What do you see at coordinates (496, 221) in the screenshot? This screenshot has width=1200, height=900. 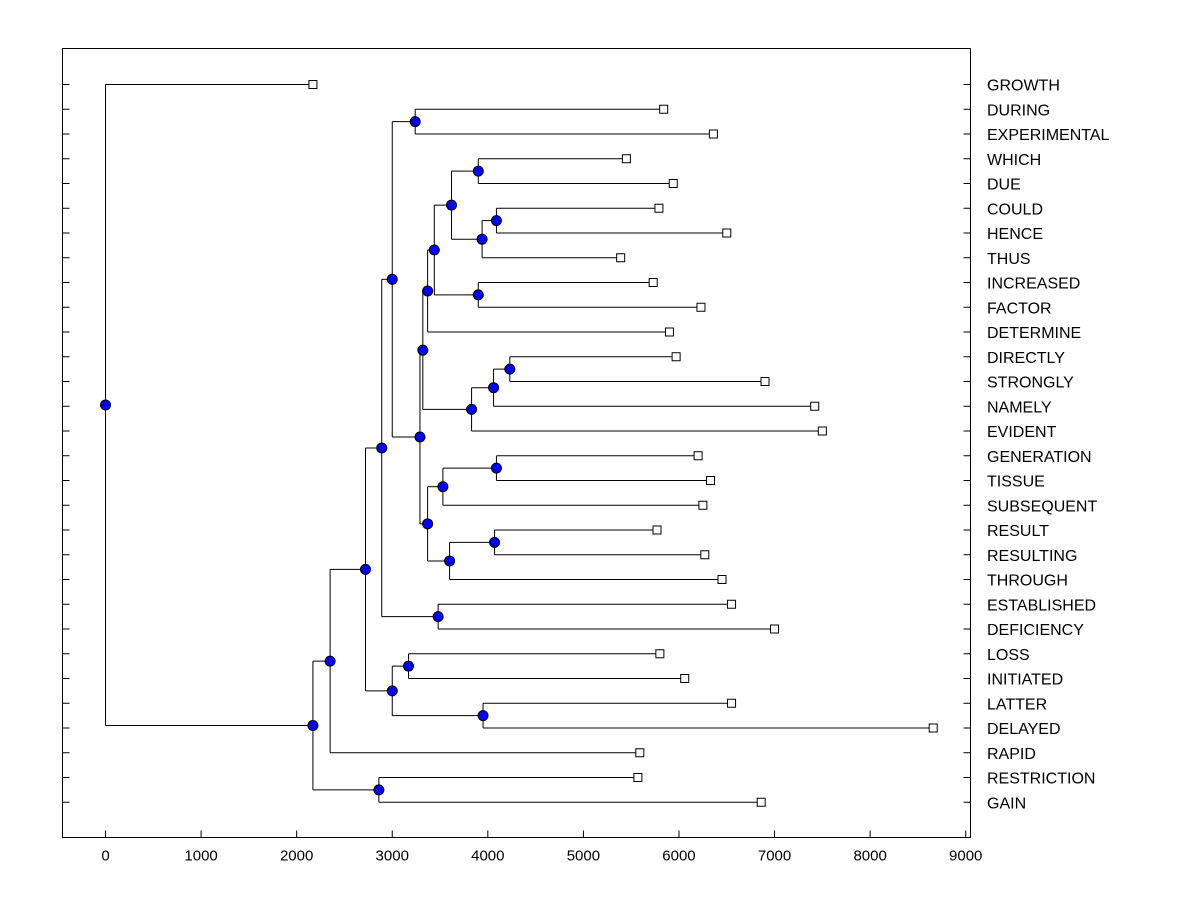 I see `merge-node-n3` at bounding box center [496, 221].